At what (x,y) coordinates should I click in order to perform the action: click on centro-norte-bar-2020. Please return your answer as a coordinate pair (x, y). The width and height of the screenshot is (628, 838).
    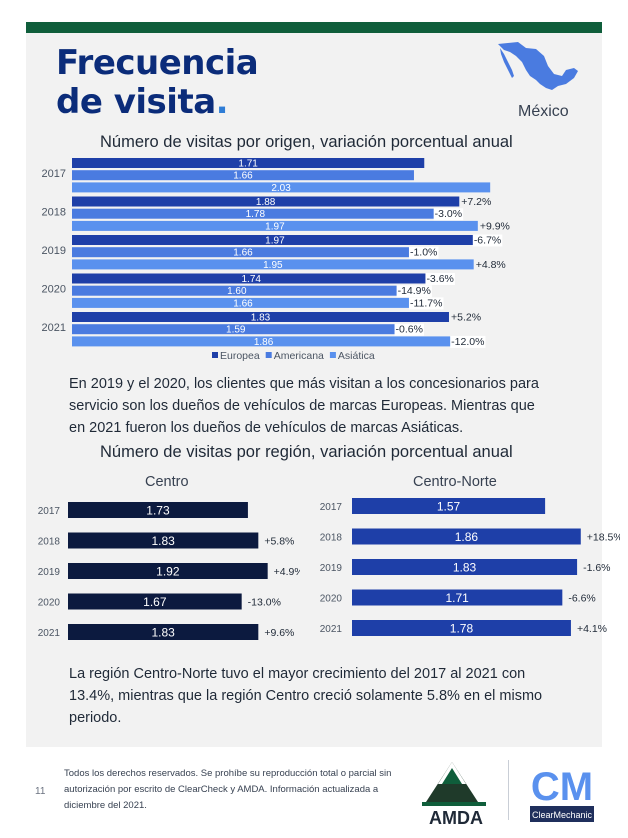
    Looking at the image, I should click on (457, 597).